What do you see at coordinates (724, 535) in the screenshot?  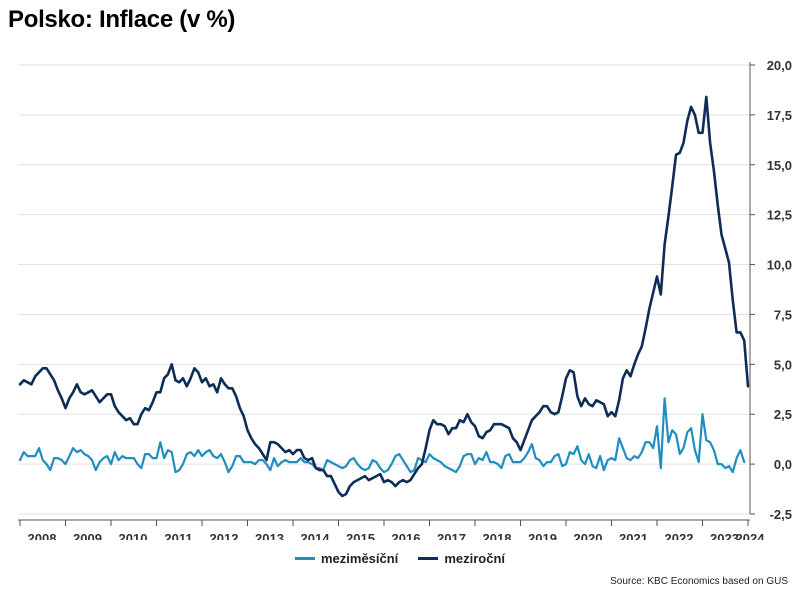 I see `x-tick-label: 2023` at bounding box center [724, 535].